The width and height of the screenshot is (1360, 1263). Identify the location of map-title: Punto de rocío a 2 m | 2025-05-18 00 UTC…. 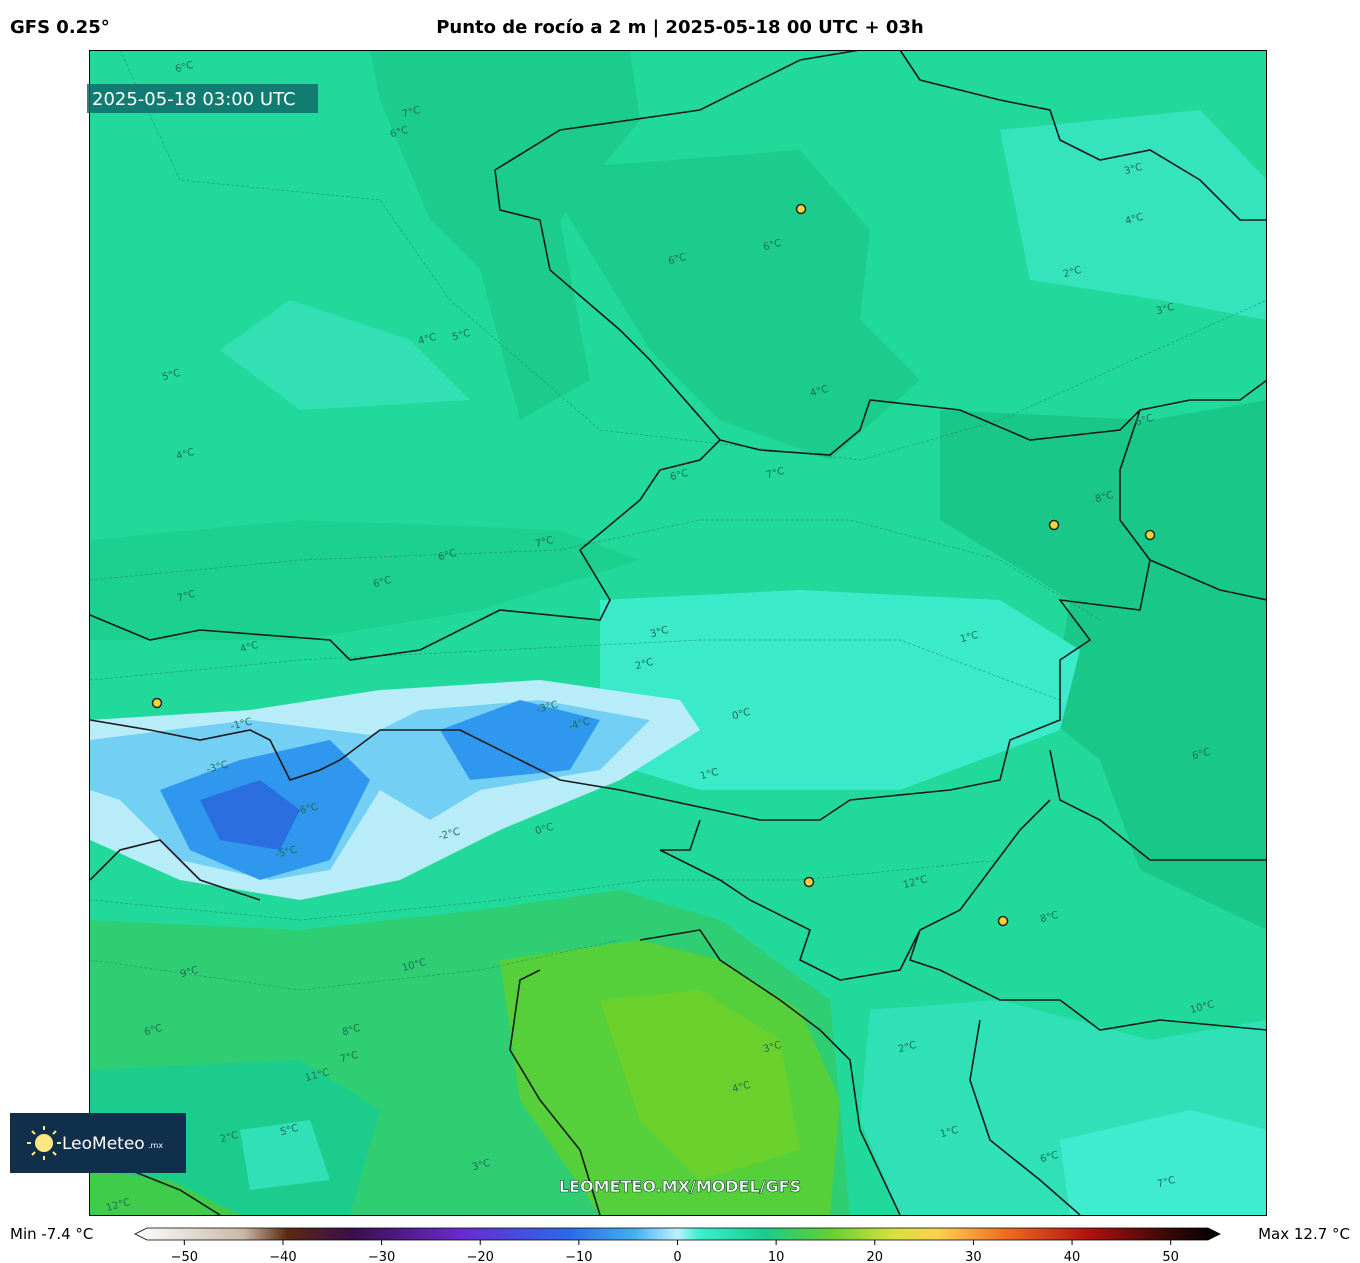
(680, 27).